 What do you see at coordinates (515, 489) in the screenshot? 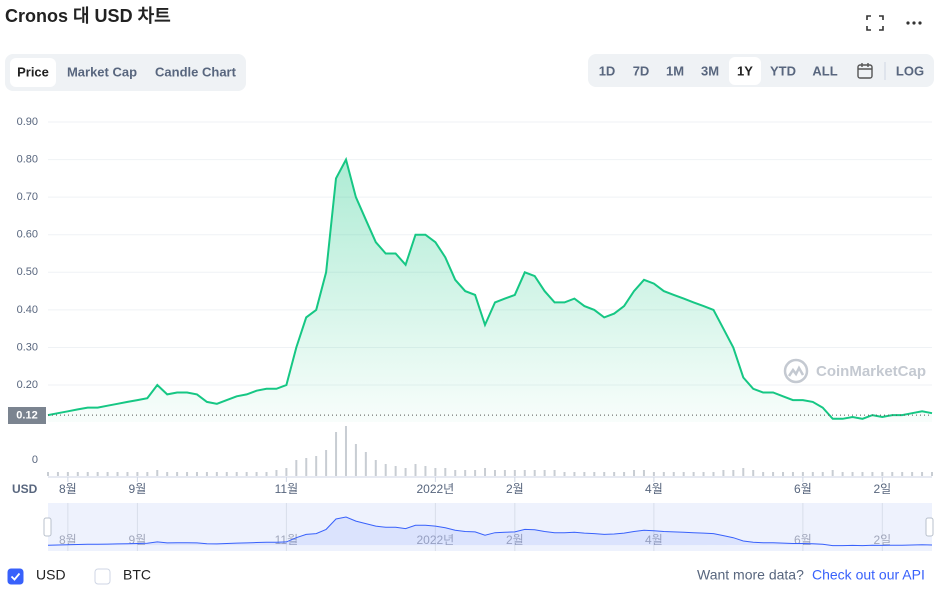
I see `x-tick-label: 2월` at bounding box center [515, 489].